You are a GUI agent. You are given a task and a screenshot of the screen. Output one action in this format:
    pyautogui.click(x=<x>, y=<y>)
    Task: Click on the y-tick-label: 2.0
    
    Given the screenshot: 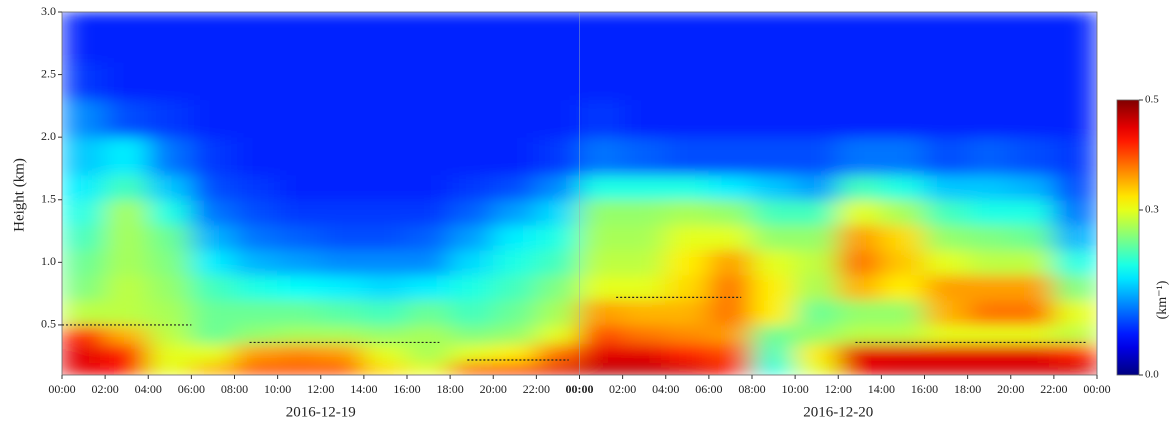 What is the action you would take?
    pyautogui.click(x=48, y=136)
    